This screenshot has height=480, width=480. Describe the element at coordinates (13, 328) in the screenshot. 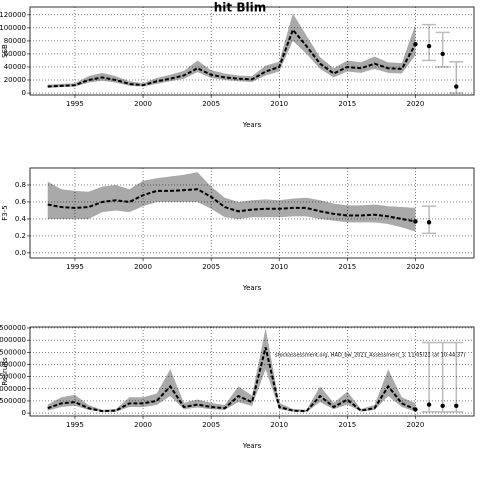

I see `y-tick-label: 3500000` at that location.